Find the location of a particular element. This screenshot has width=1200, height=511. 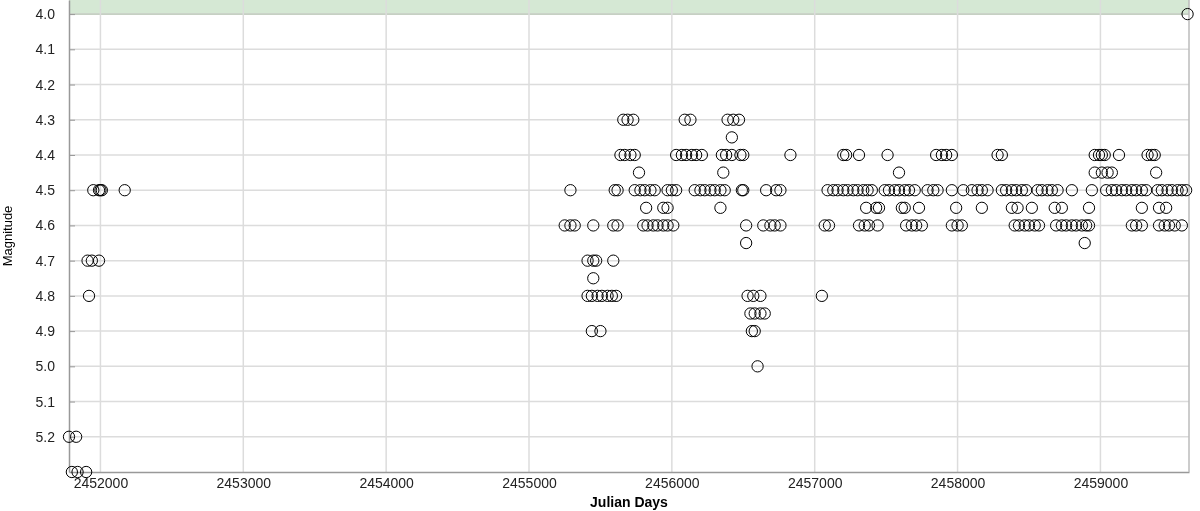

y-tick-label: 5.1 is located at coordinates (45, 401).